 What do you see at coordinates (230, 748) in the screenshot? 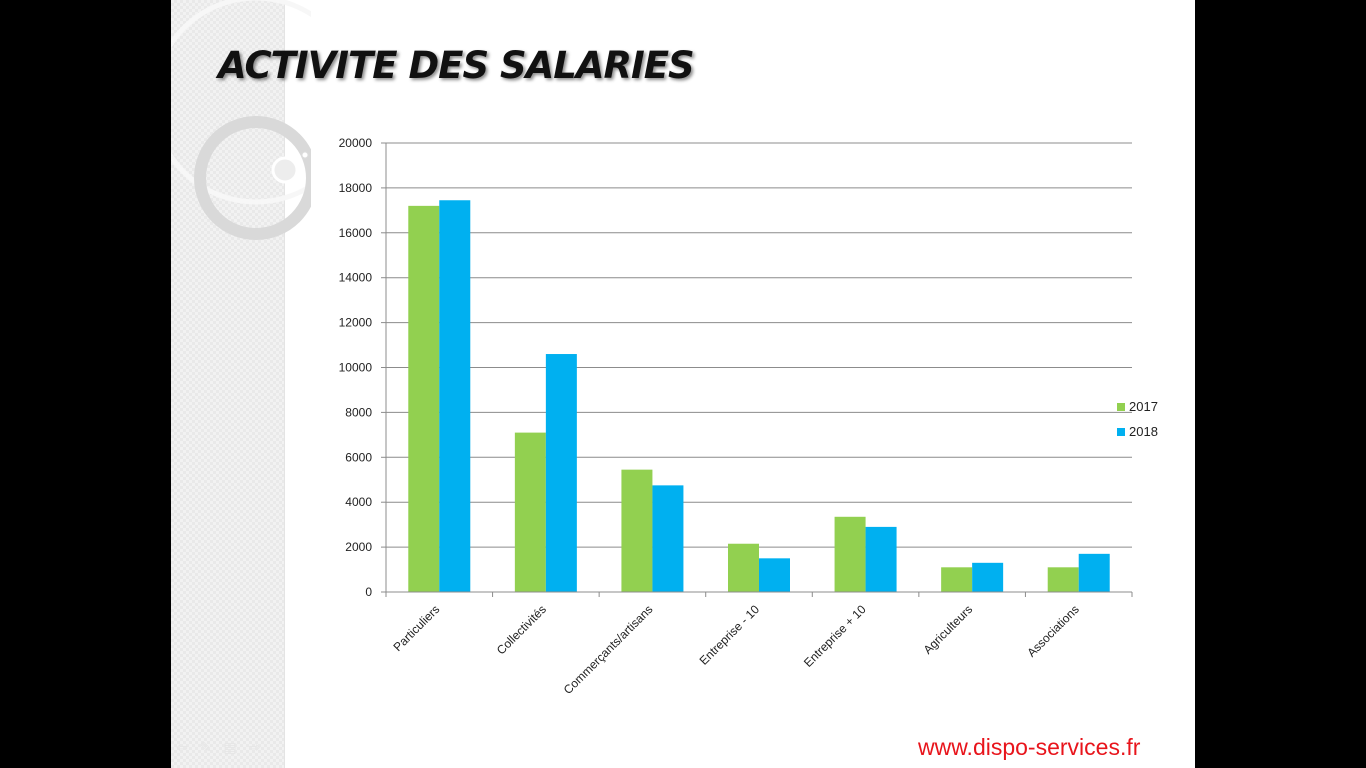
I see `menu-icon: ▤` at bounding box center [230, 748].